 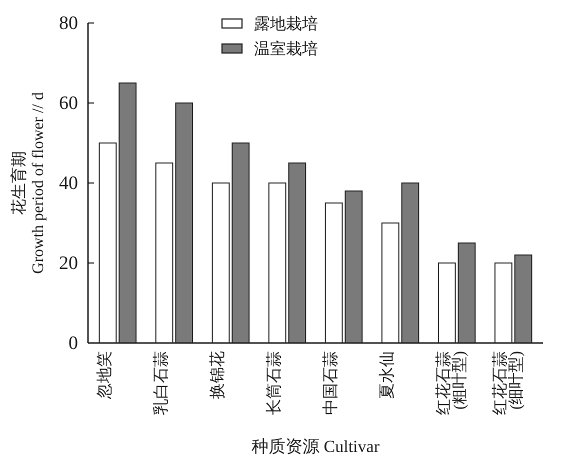 What do you see at coordinates (273, 383) in the screenshot?
I see `x-tick-label: 长筒石蒜` at bounding box center [273, 383].